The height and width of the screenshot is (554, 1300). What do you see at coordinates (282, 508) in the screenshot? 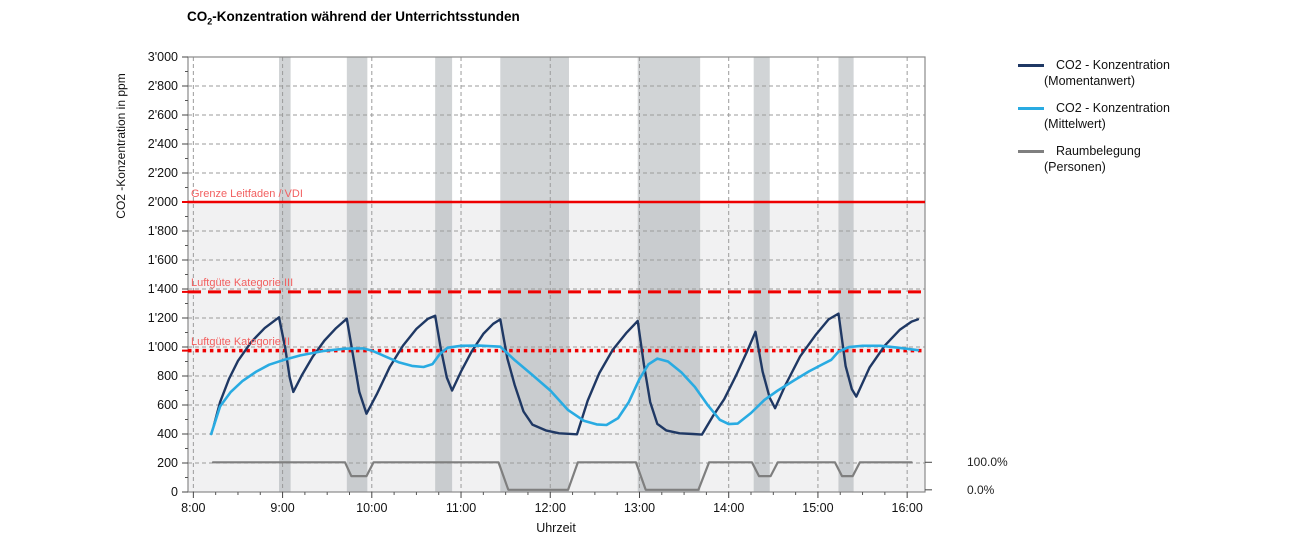
I see `x-tick-label-9:00: 9:00` at bounding box center [282, 508].